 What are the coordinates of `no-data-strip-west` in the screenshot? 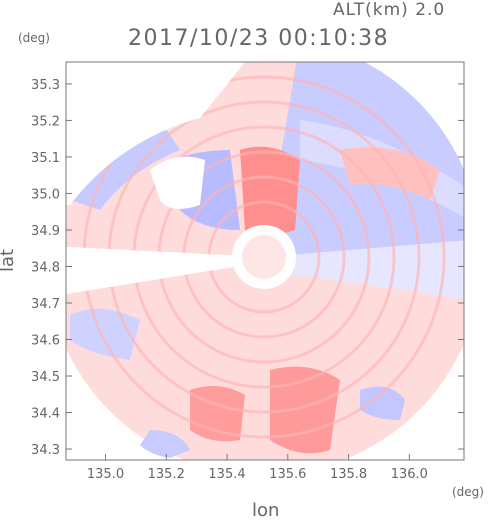 It's located at (165, 270).